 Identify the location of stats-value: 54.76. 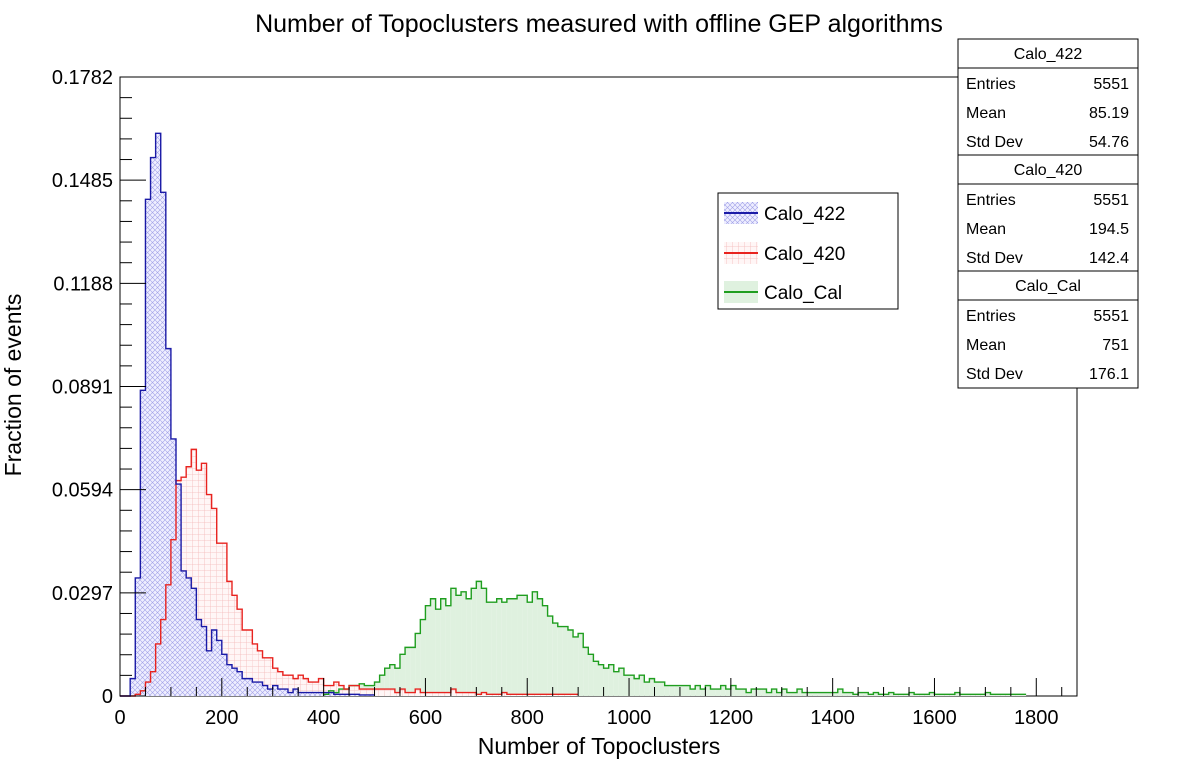
(1109, 142).